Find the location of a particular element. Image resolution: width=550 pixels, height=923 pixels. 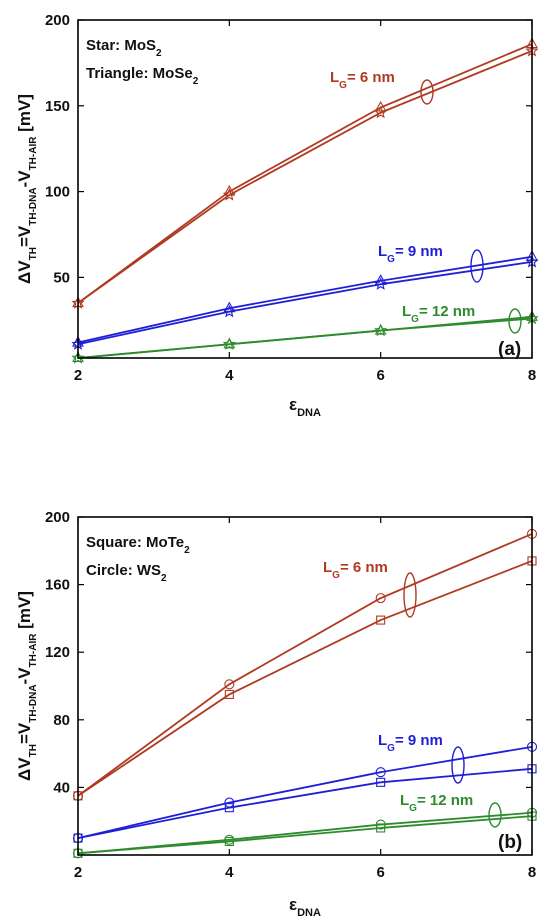

material-note-part: Triangle: MoSe is located at coordinates (139, 73).